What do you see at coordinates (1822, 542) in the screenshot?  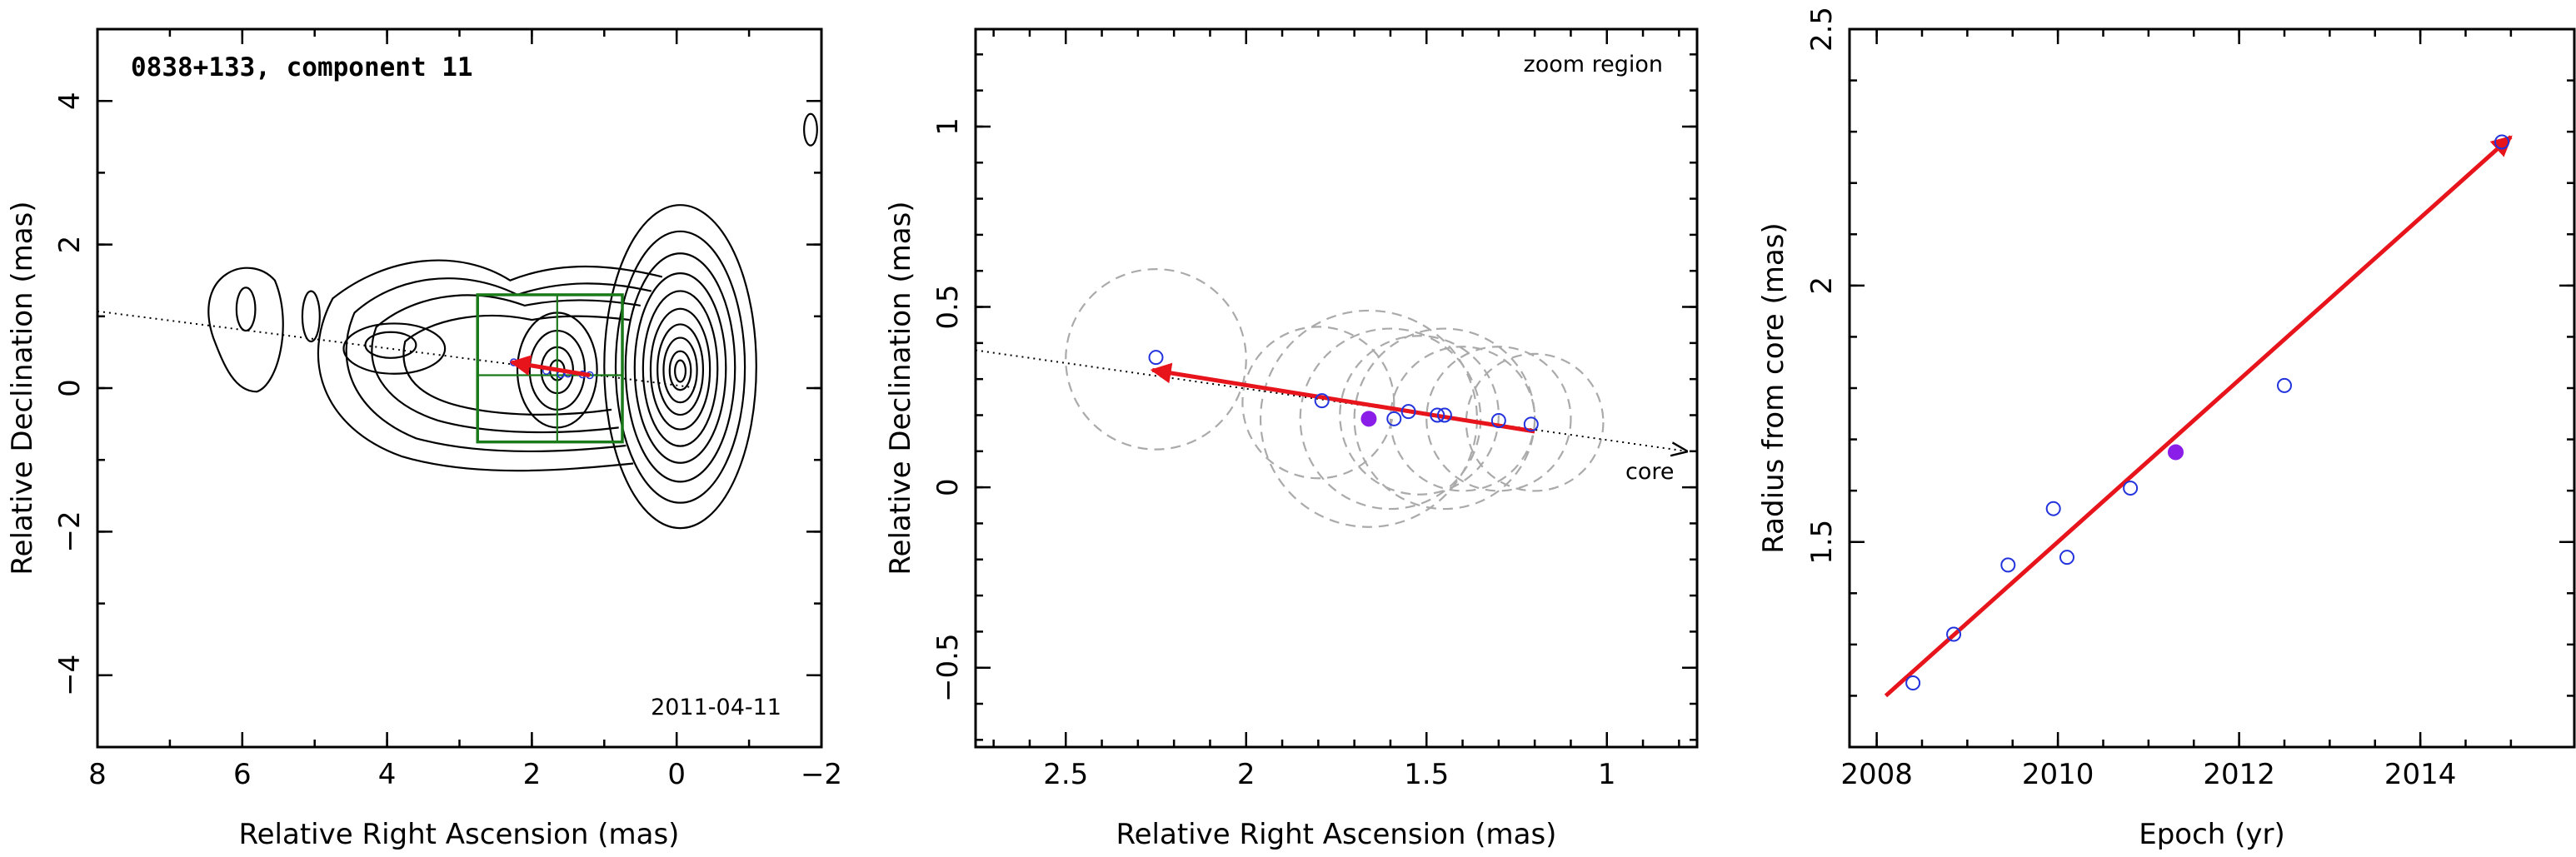 I see `y-tick-label: 1.5` at bounding box center [1822, 542].